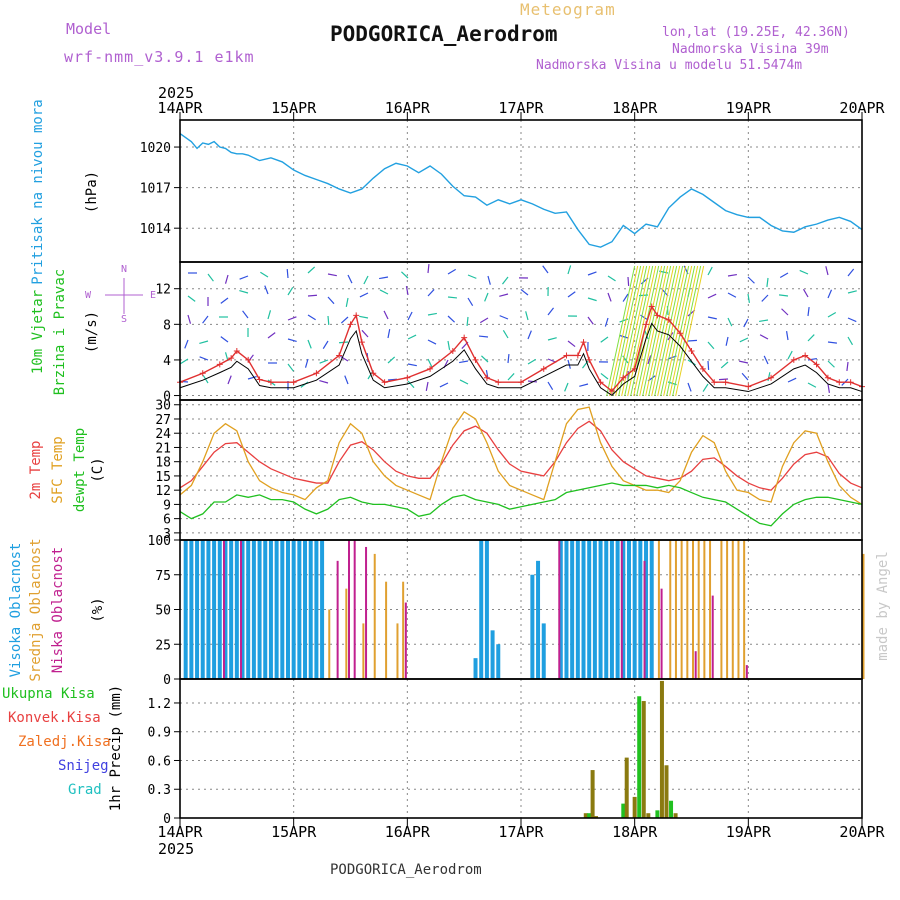 Image resolution: width=900 pixels, height=900 pixels. What do you see at coordinates (85, 790) in the screenshot?
I see `precip-legend-item: Grad` at bounding box center [85, 790].